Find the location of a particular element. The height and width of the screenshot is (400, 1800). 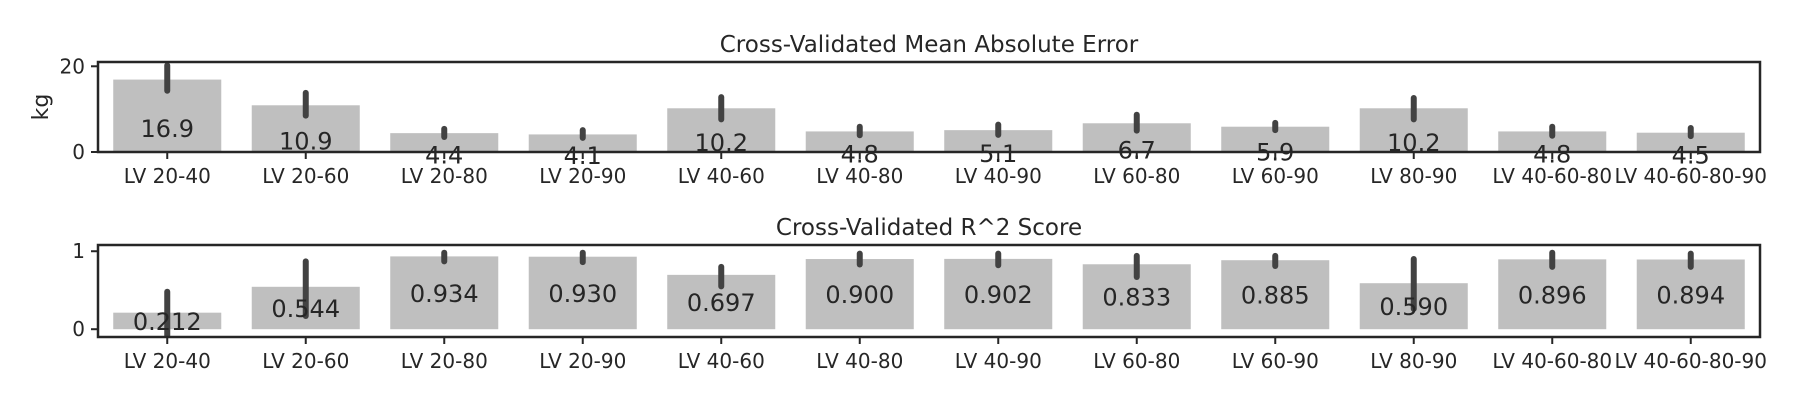

data-label: 0.900 is located at coordinates (859, 295).